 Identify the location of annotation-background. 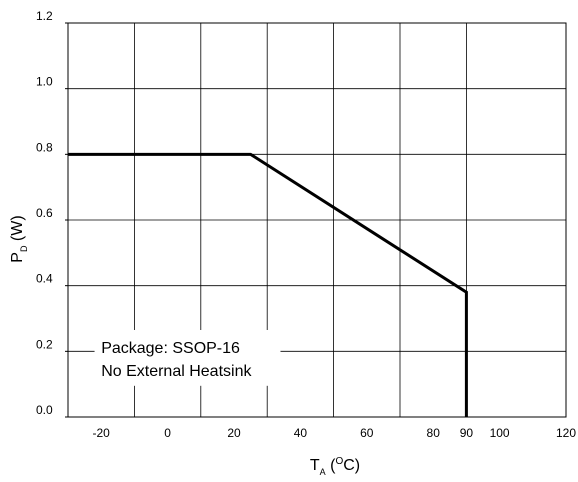
(187, 357).